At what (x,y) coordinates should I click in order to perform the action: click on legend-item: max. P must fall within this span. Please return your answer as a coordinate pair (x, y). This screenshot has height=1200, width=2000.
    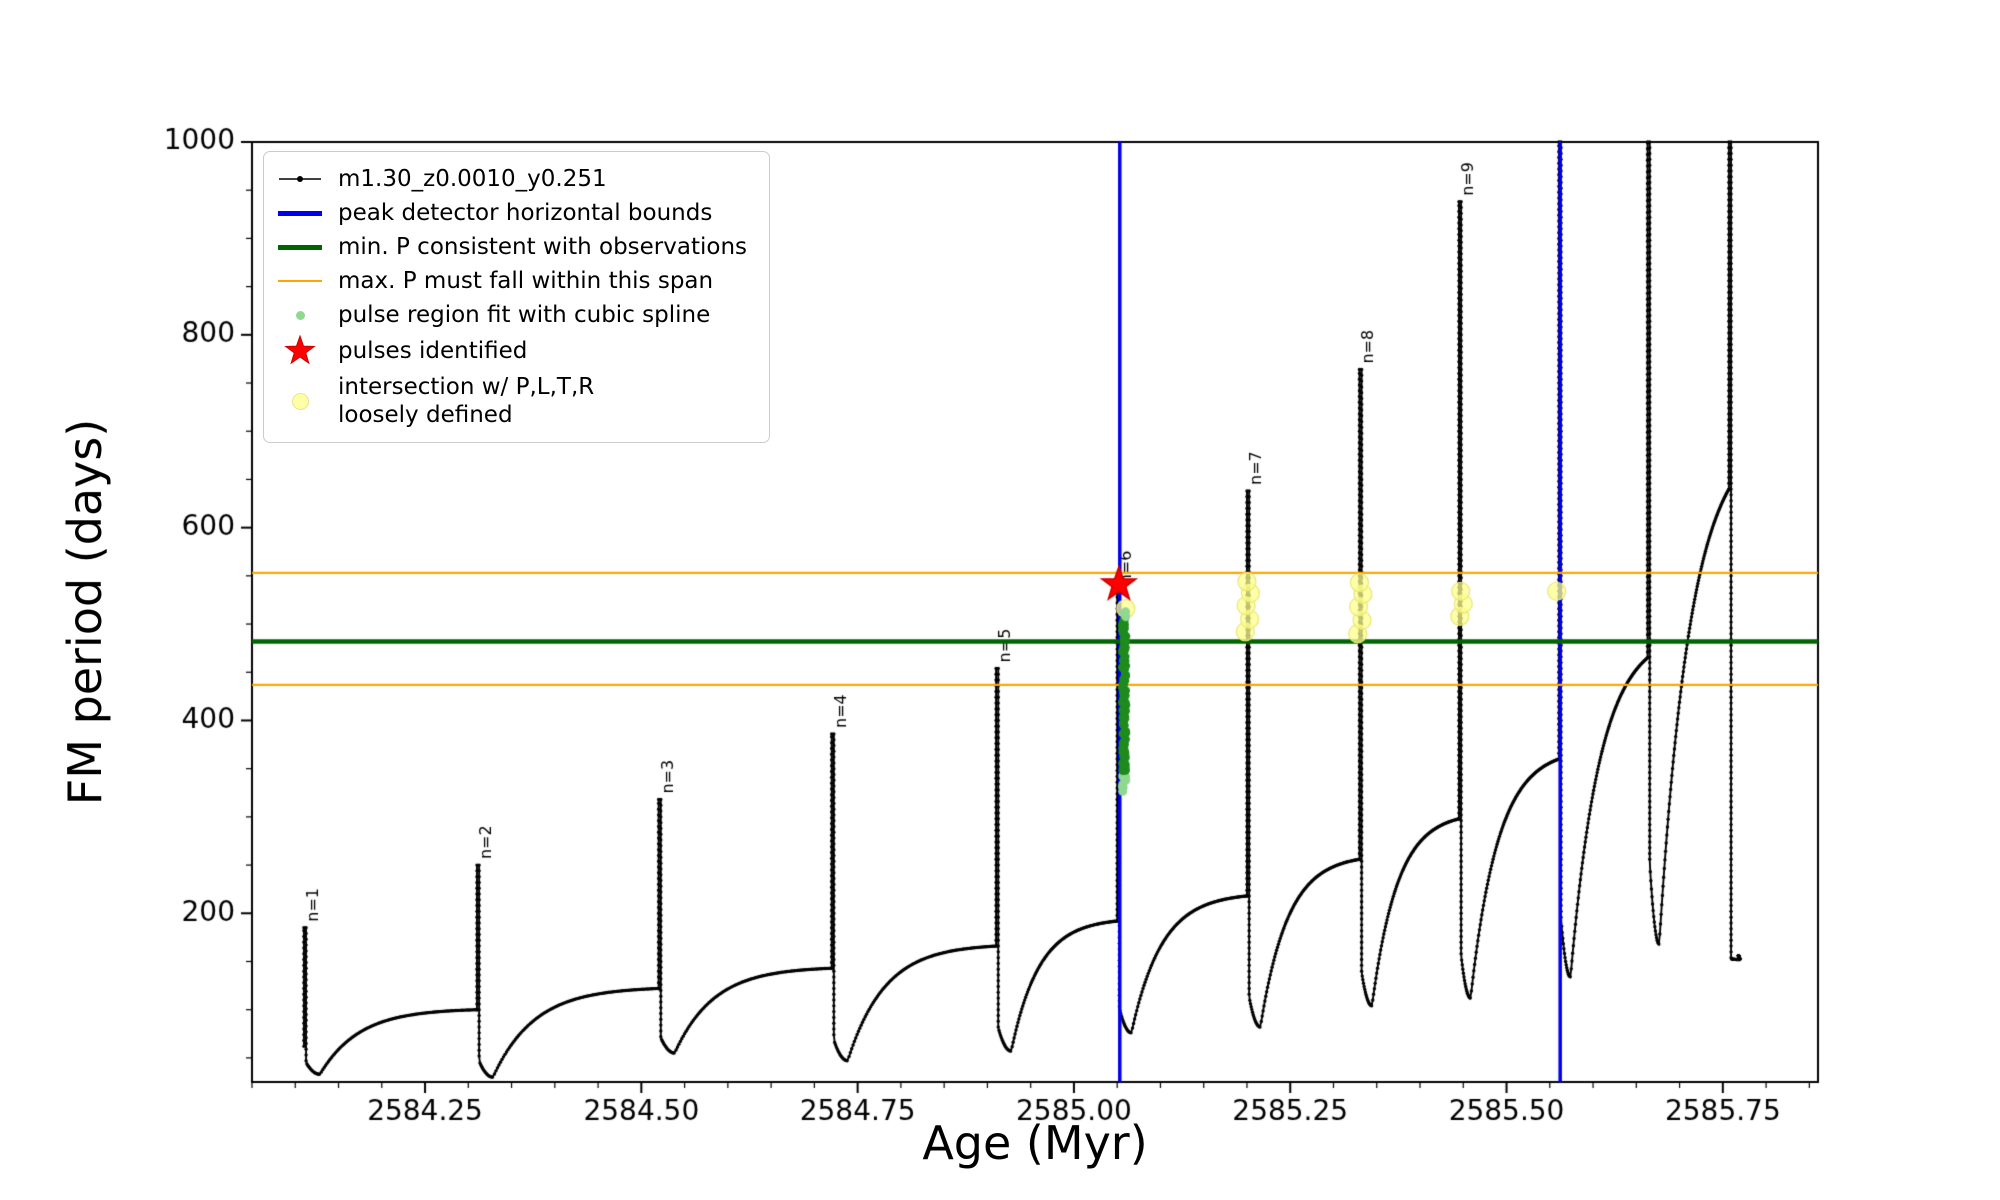
    Looking at the image, I should click on (511, 281).